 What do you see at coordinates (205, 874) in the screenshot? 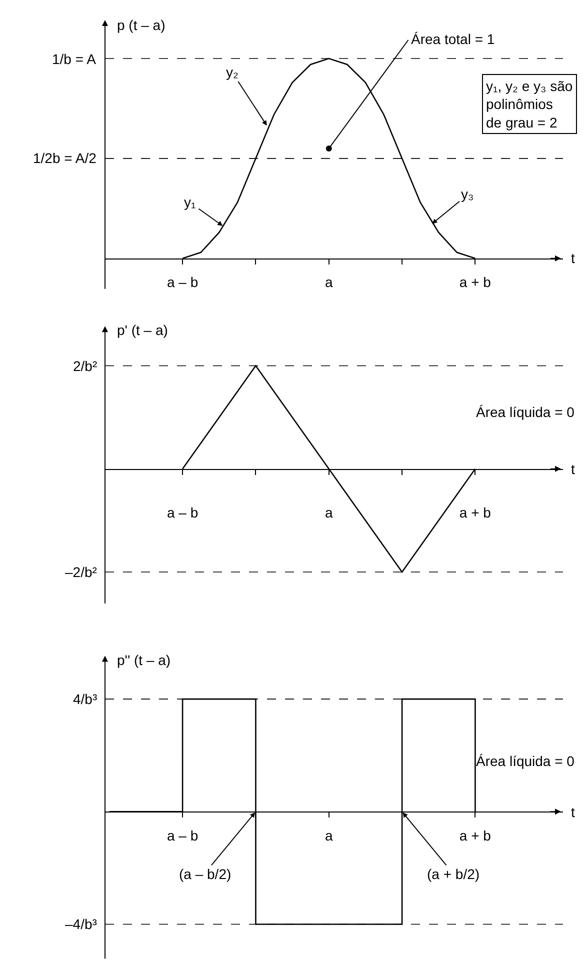
I see `annotation: (a – b/2)` at bounding box center [205, 874].